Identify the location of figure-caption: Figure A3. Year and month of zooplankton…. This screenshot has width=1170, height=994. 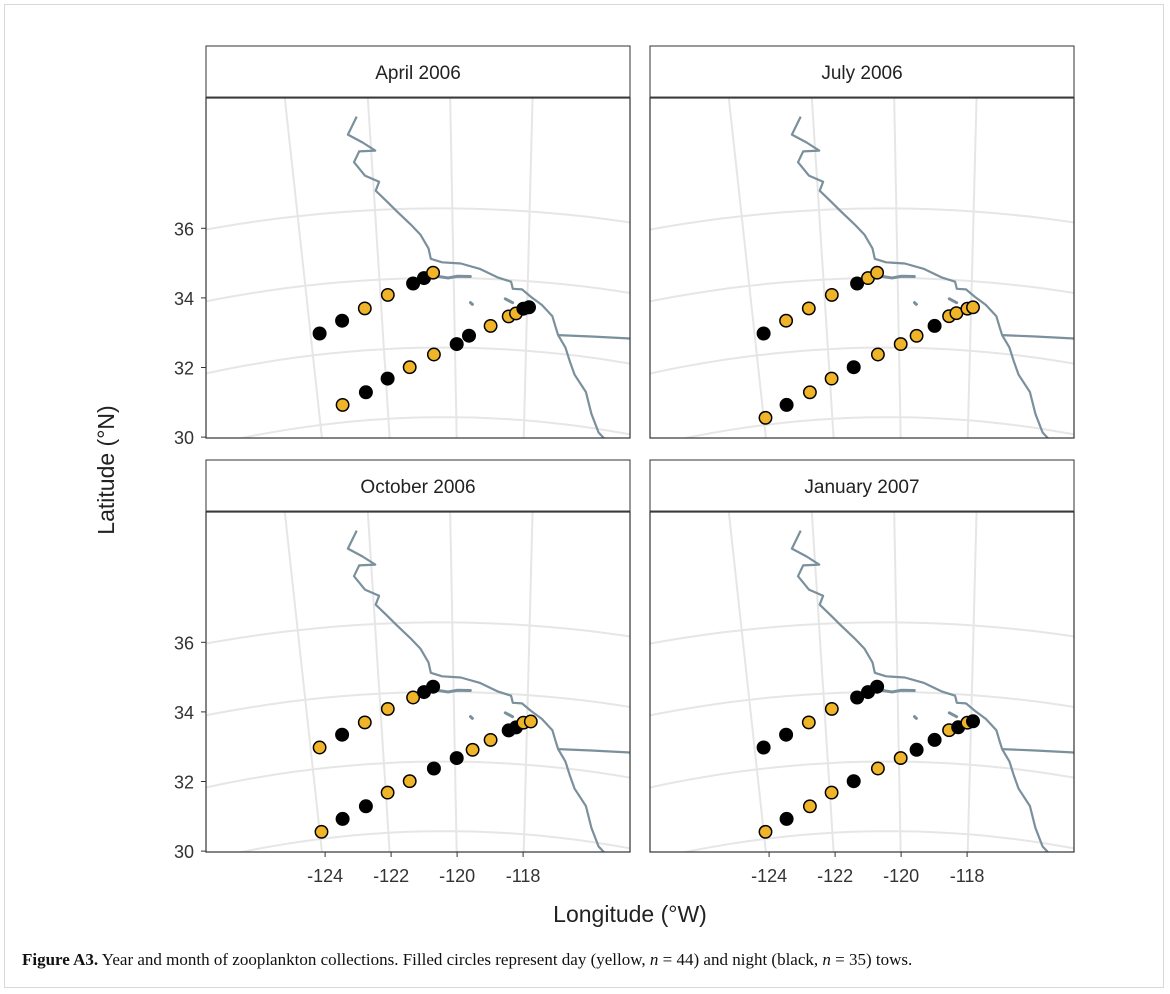
(587, 960).